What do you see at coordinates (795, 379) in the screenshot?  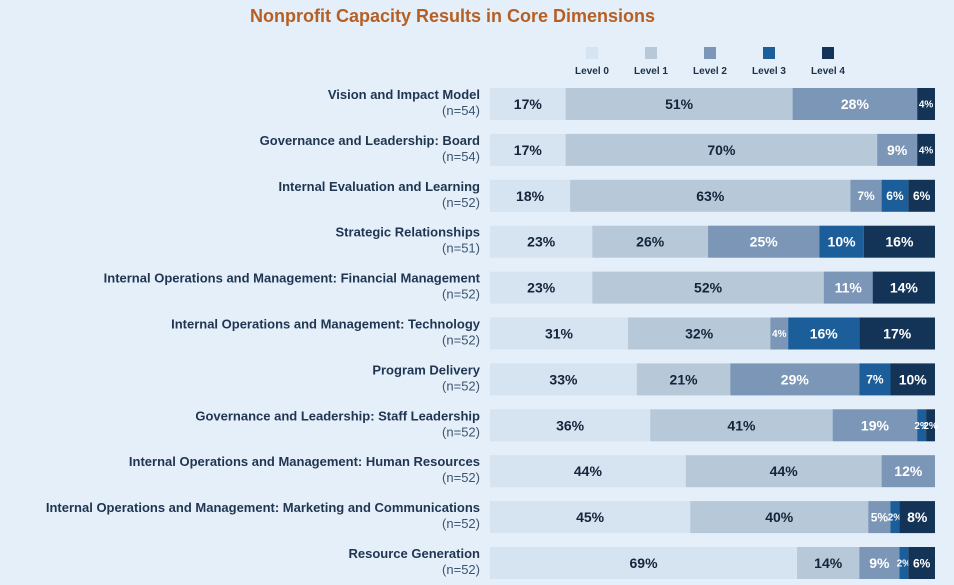 I see `data-label: 29%` at bounding box center [795, 379].